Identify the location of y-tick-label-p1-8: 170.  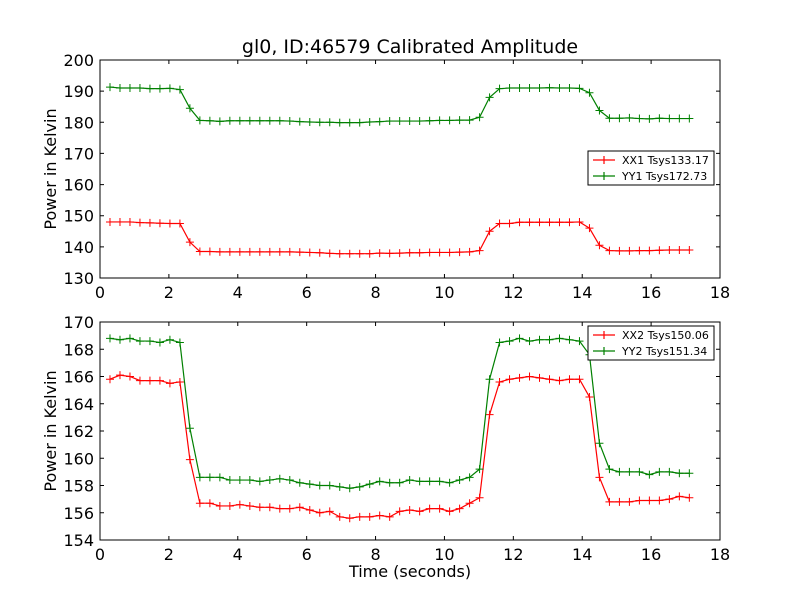
(78, 322).